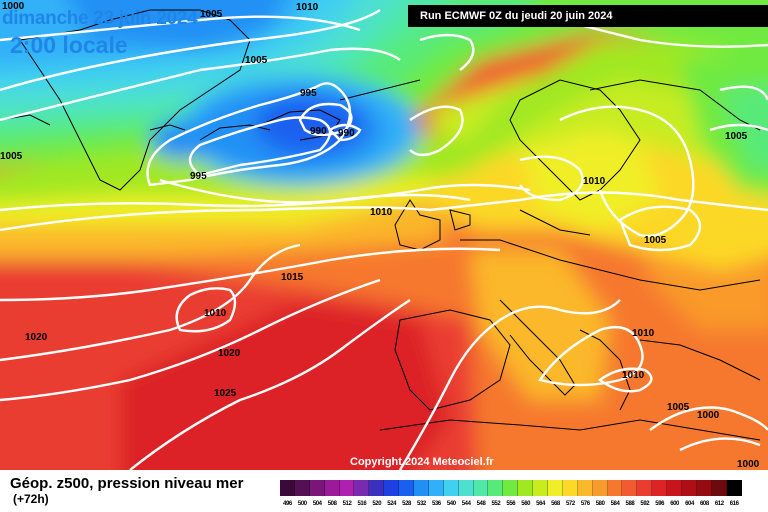 The height and width of the screenshot is (512, 768). Describe the element at coordinates (292, 277) in the screenshot. I see `isobar-label: 1015` at that location.